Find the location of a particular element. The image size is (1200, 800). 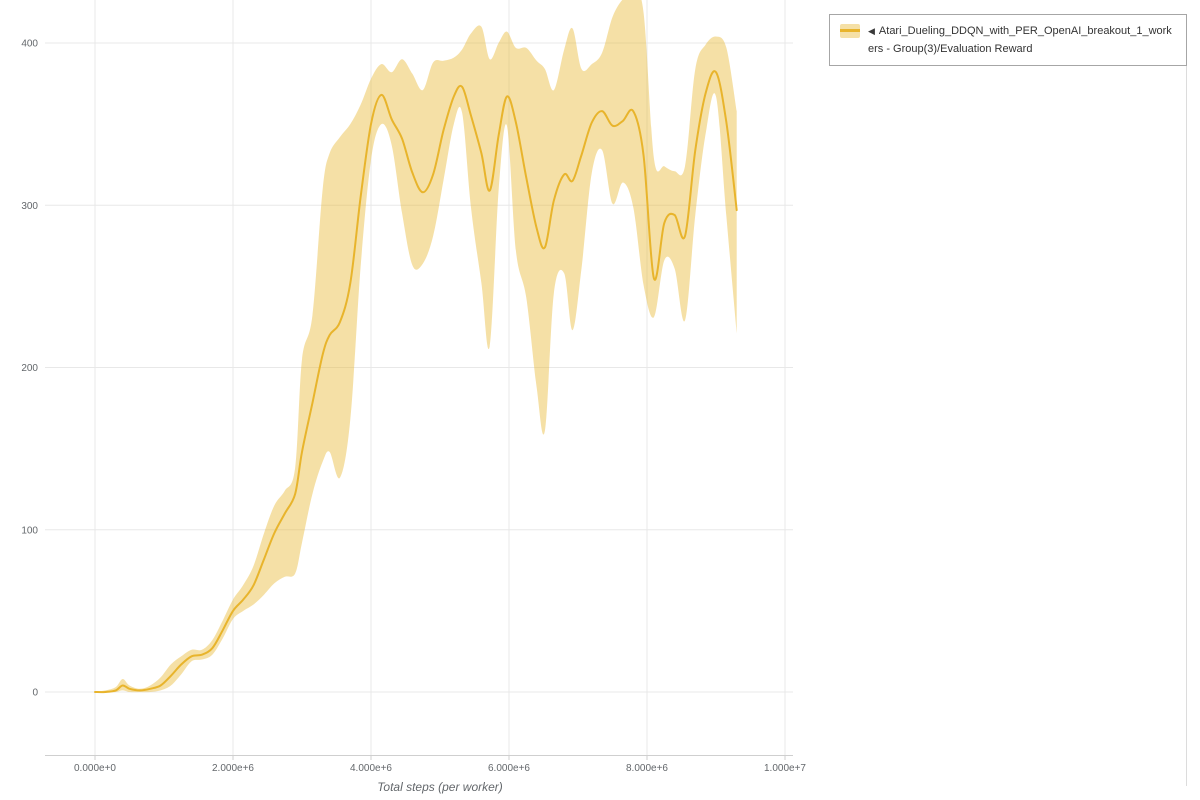

svg-text: 6.000e+6 is located at coordinates (509, 768).